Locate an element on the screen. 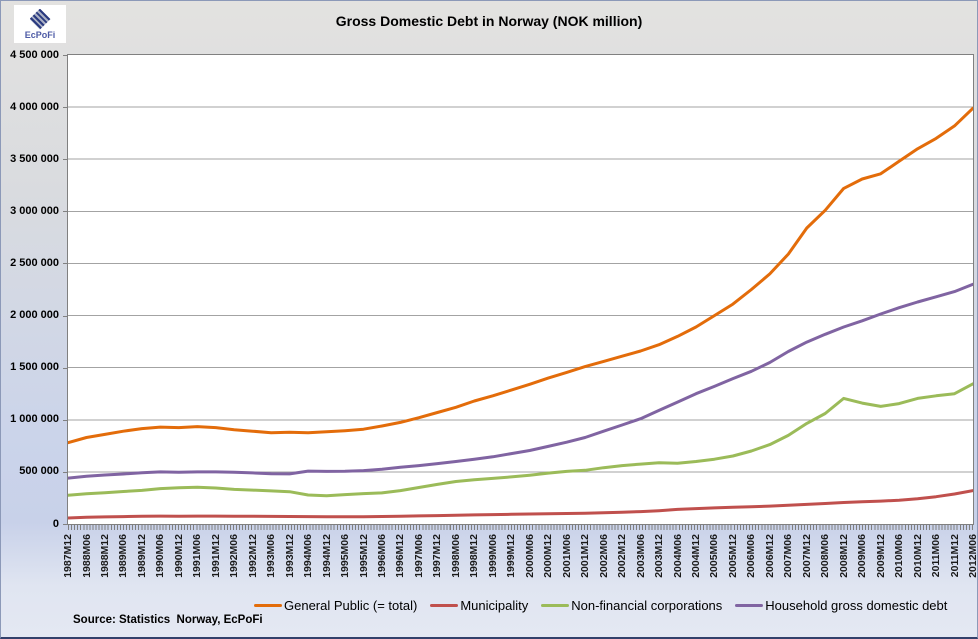 Image resolution: width=978 pixels, height=639 pixels. x-axis-label: 2005M06 is located at coordinates (714, 556).